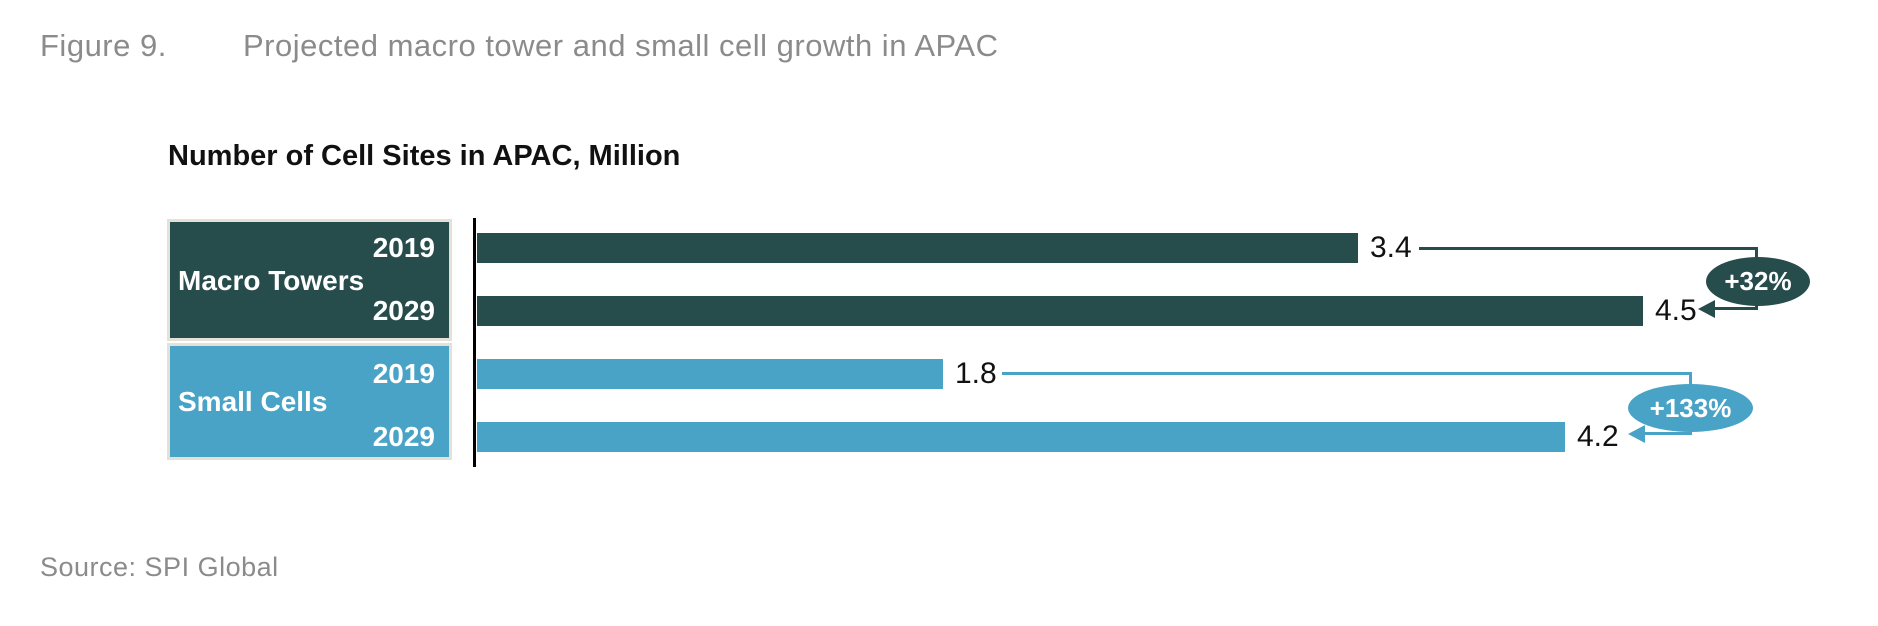  What do you see at coordinates (1735, 308) in the screenshot?
I see `connector-line-macro-bottom` at bounding box center [1735, 308].